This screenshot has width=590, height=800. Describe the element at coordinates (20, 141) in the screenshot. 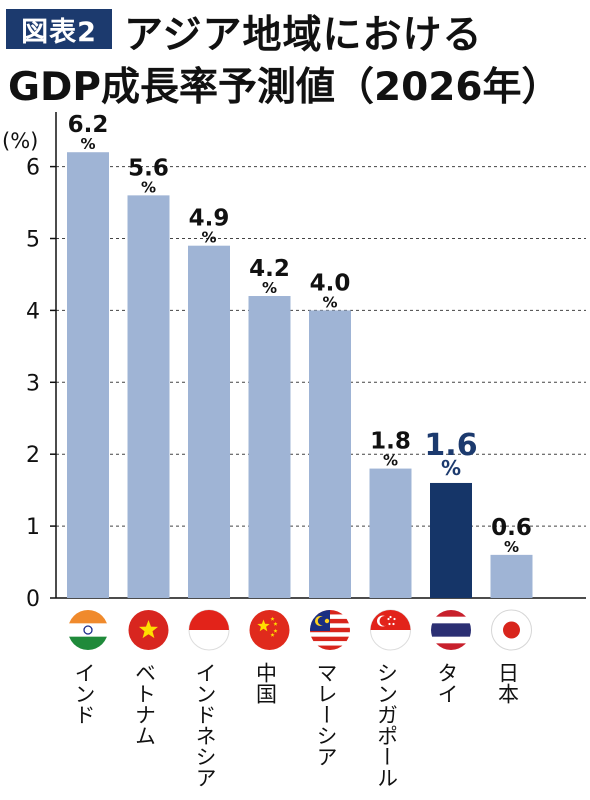

I see `y-axis-unit-label: (%)` at that location.